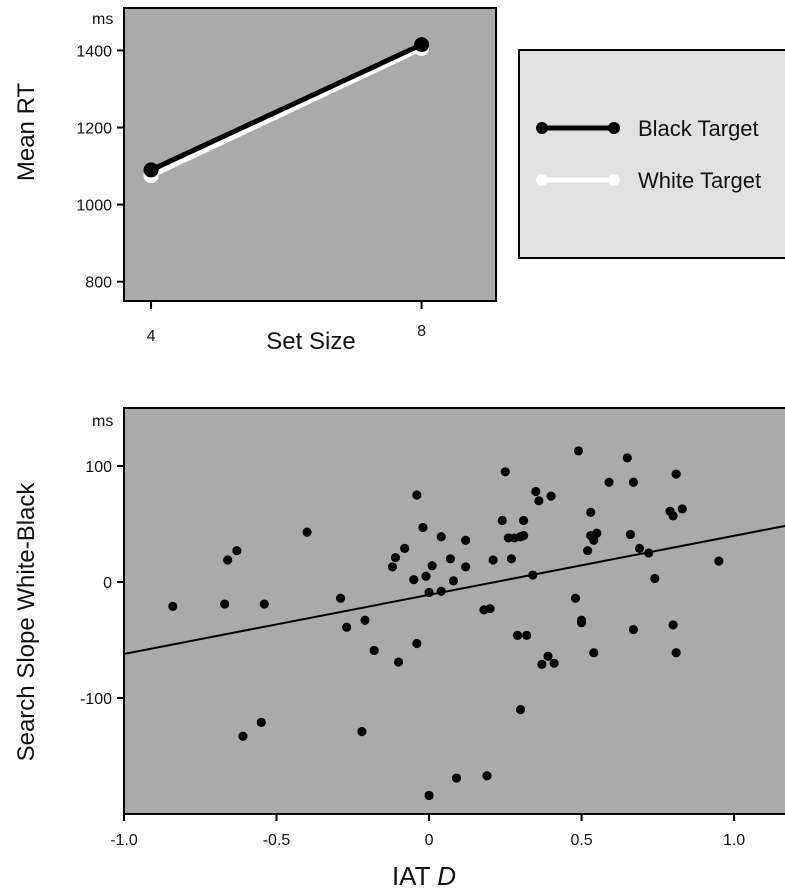 The width and height of the screenshot is (785, 890). I want to click on scatter-y-axis: -100 0 100, so click(102, 583).